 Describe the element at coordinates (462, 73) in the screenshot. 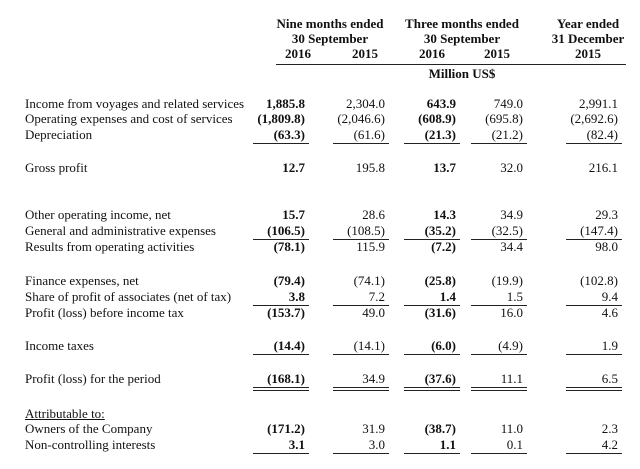

I see `unit-label: Million US$` at that location.